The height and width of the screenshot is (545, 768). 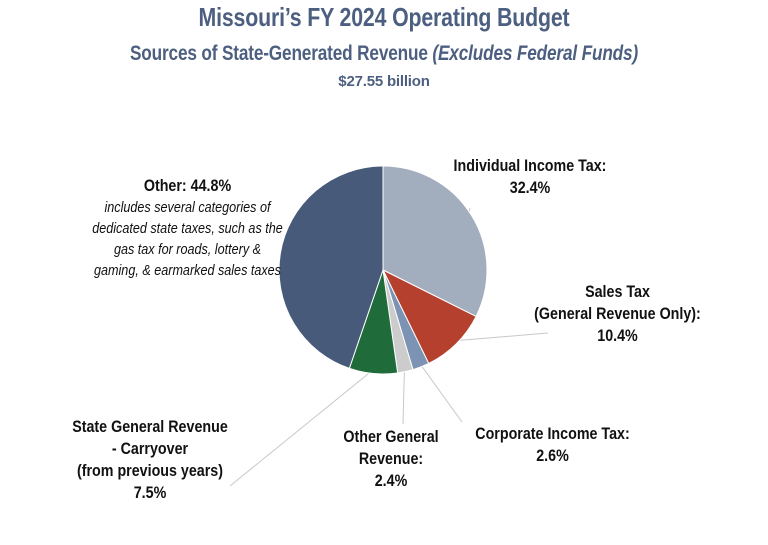 I want to click on chart-total: $27.55 billion, so click(x=384, y=81).